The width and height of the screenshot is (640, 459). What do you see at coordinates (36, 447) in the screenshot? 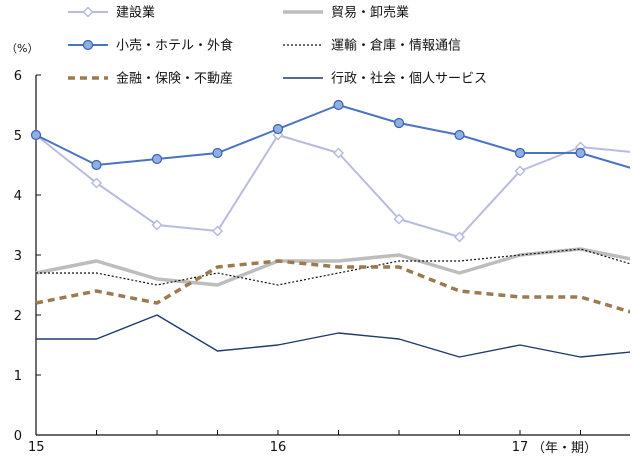
I see `x-tick-label: 15` at bounding box center [36, 447].